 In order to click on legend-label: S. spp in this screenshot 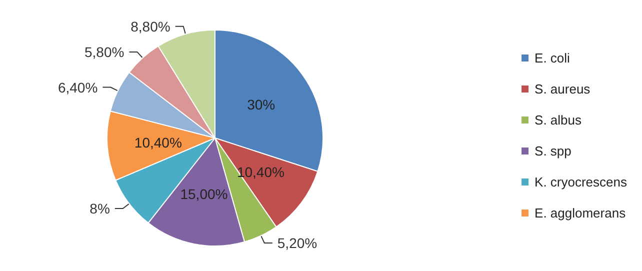, I will do `click(553, 151)`.